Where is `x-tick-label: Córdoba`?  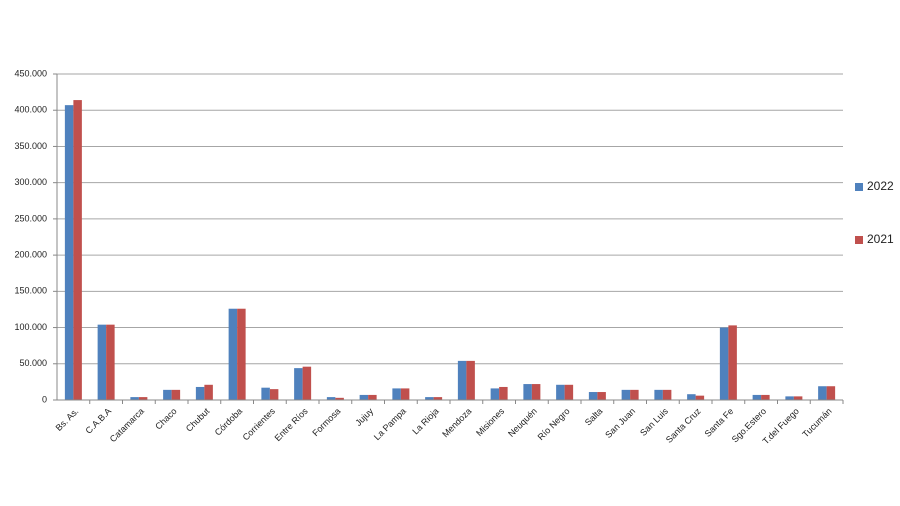
x-tick-label: Córdoba is located at coordinates (228, 421).